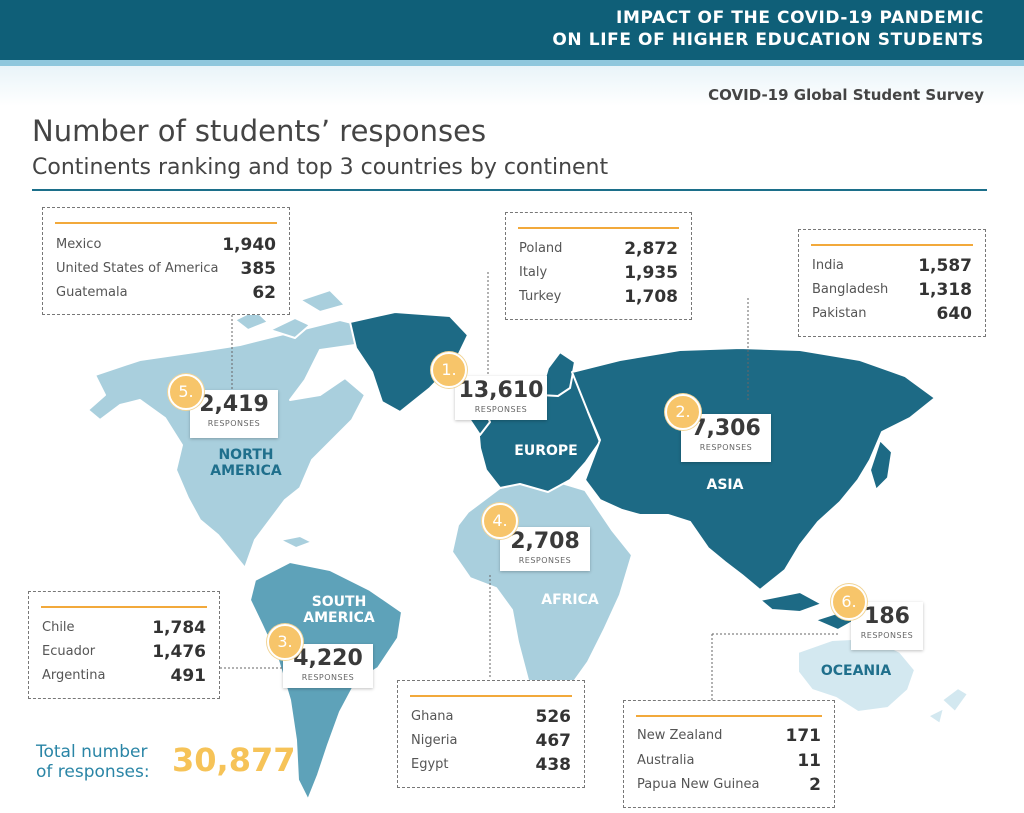 This screenshot has height=813, width=1024. What do you see at coordinates (58, 627) in the screenshot?
I see `country-name: Chile` at bounding box center [58, 627].